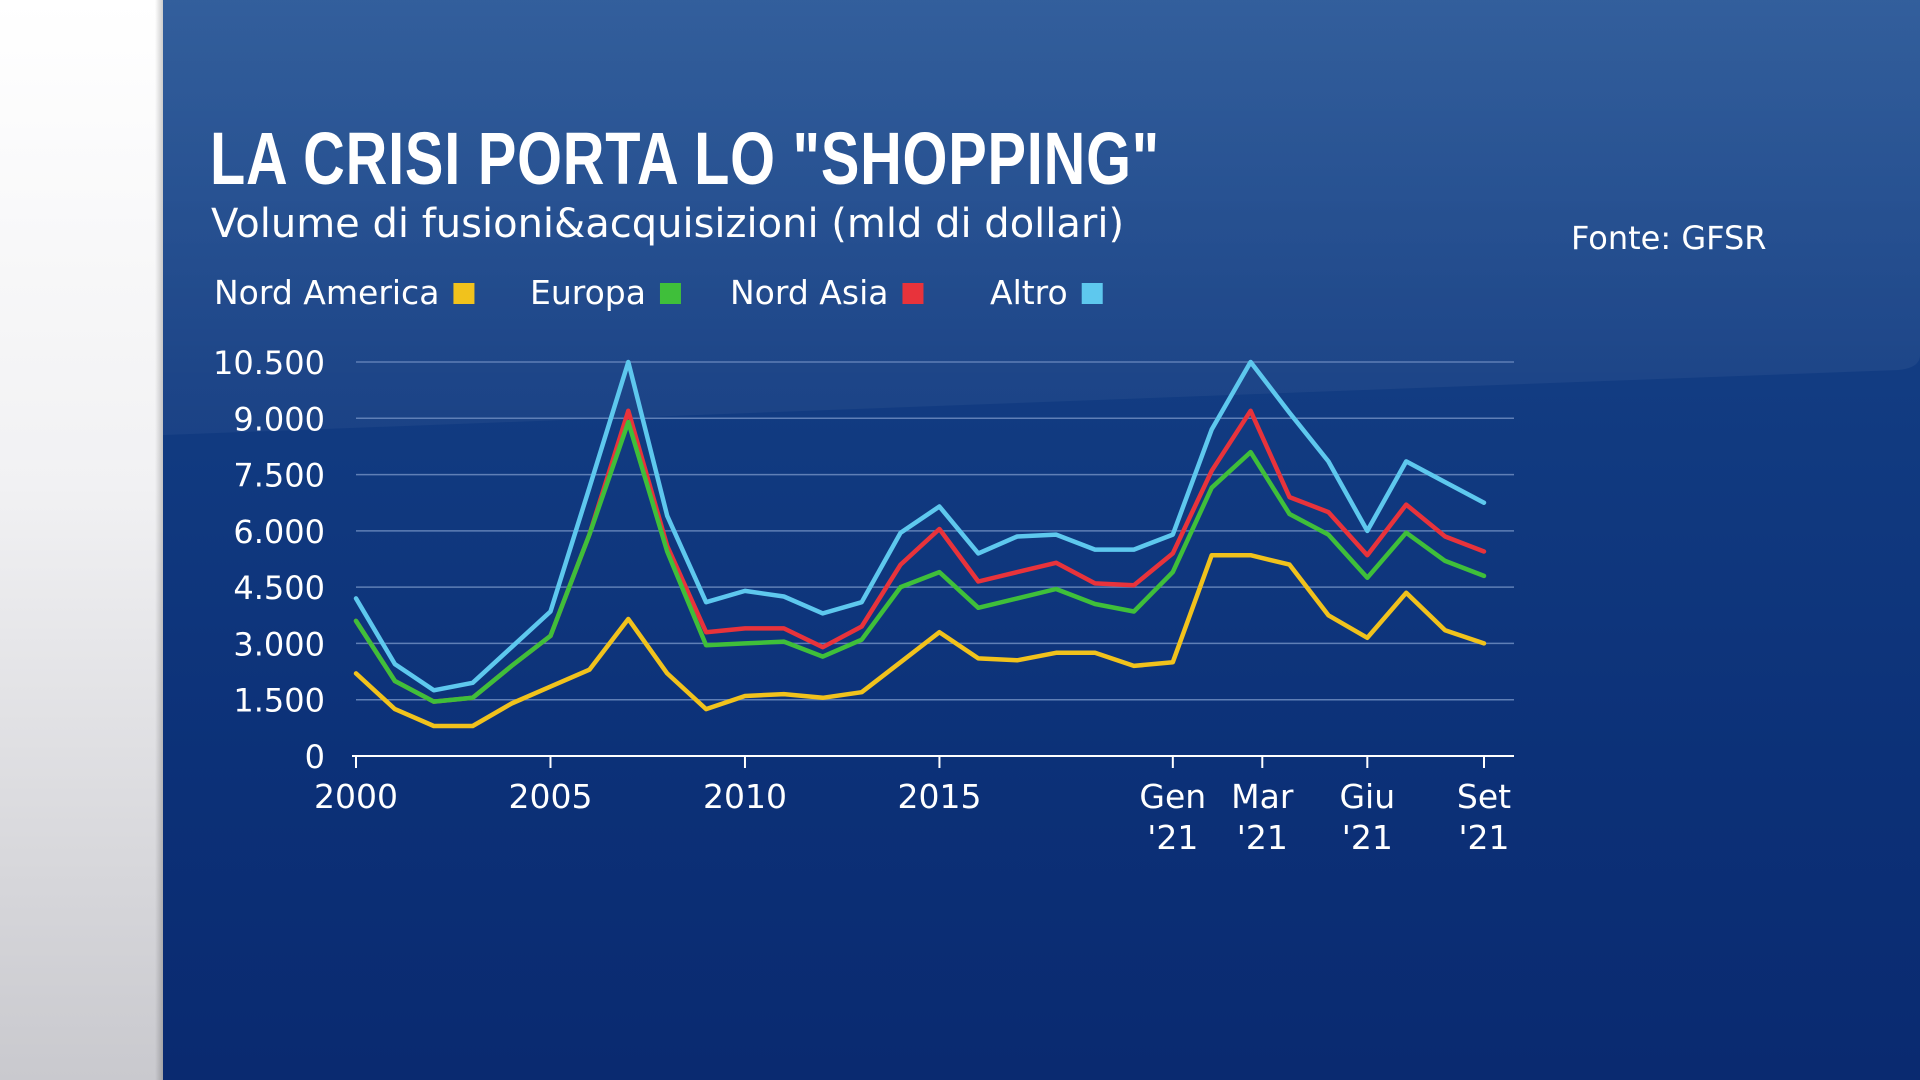 Image resolution: width=1920 pixels, height=1080 pixels. I want to click on y-tick-label: 7.500, so click(279, 476).